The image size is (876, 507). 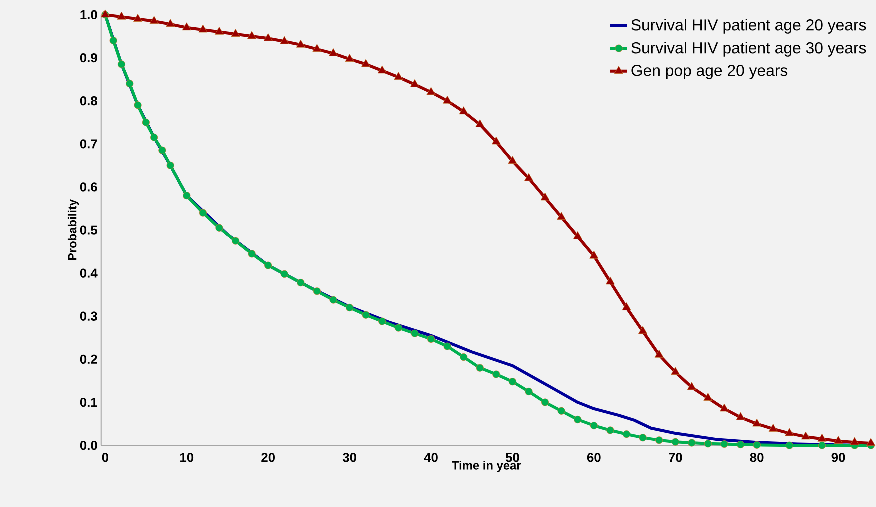 I want to click on y-tick-label: 0.9, so click(x=89, y=57).